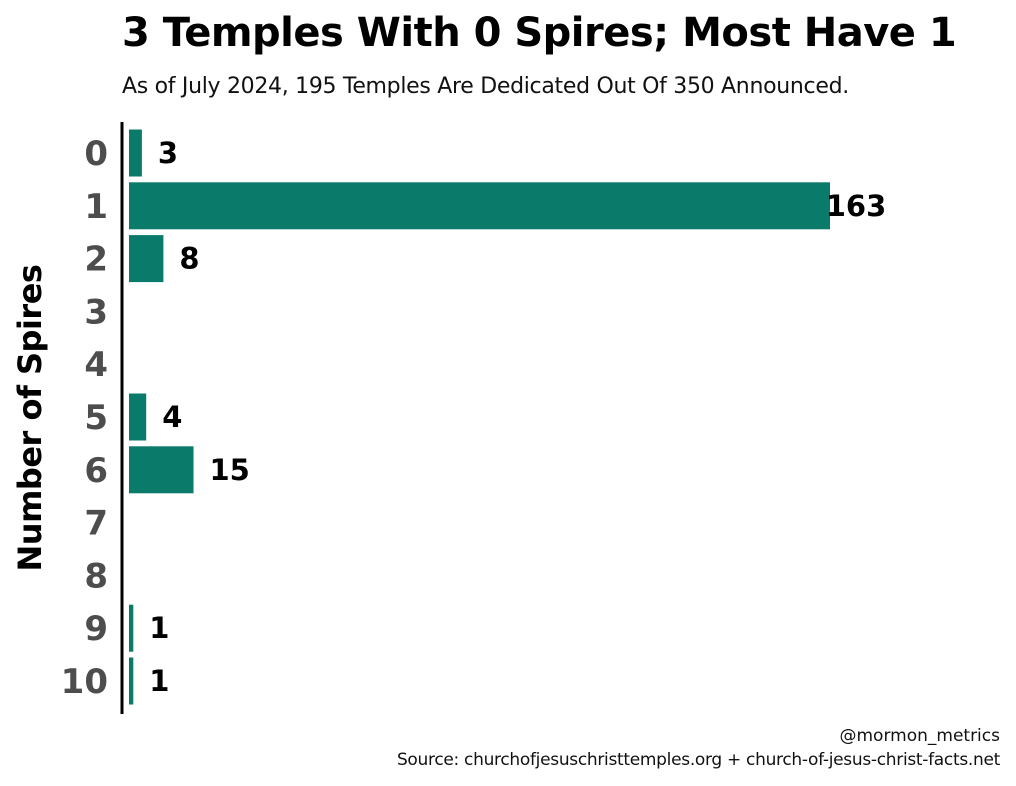 The width and height of the screenshot is (1016, 786). What do you see at coordinates (159, 628) in the screenshot?
I see `data-label-9: 1` at bounding box center [159, 628].